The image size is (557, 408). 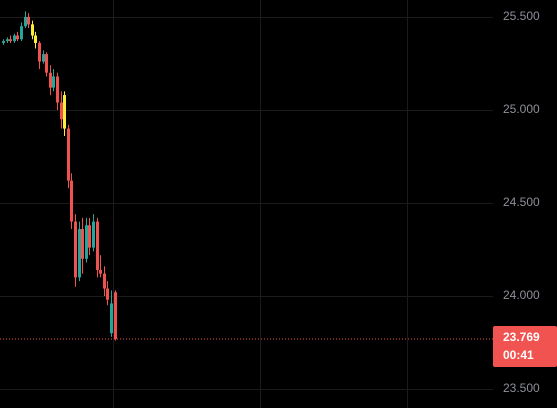 I want to click on y-tick-label: 25.500, so click(x=521, y=16).